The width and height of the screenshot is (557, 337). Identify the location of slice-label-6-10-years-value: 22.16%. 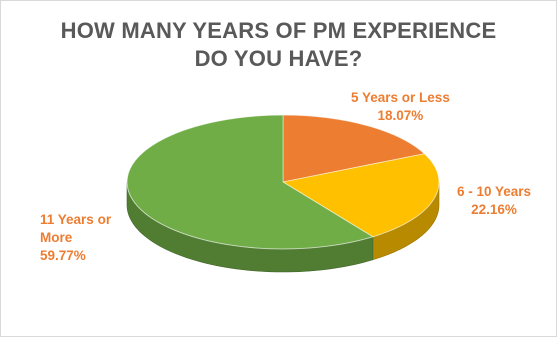
(494, 209).